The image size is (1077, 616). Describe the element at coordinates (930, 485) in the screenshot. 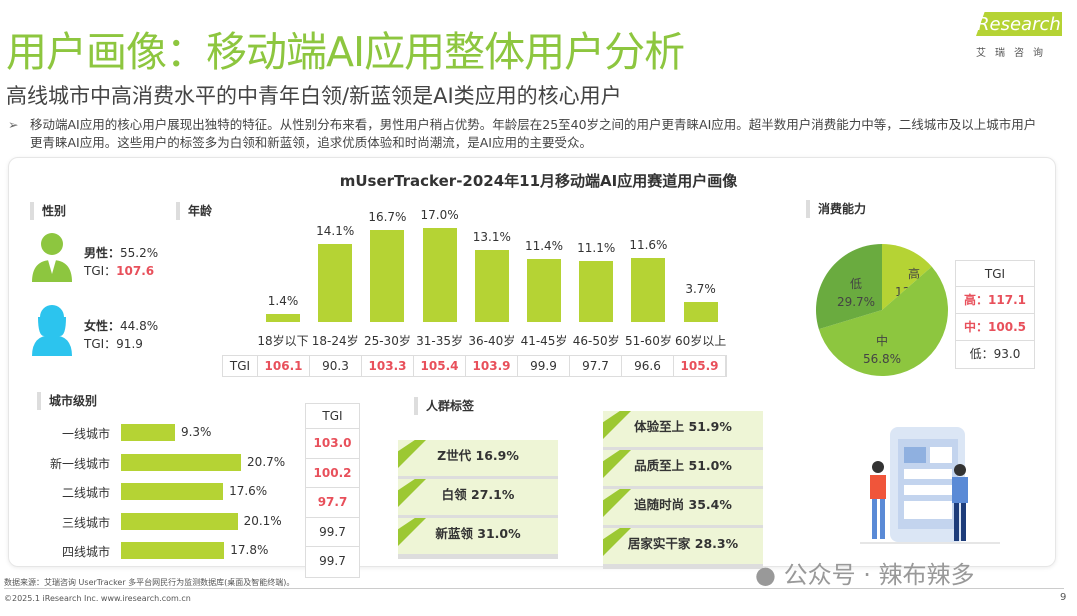

I see `people-illustration` at that location.